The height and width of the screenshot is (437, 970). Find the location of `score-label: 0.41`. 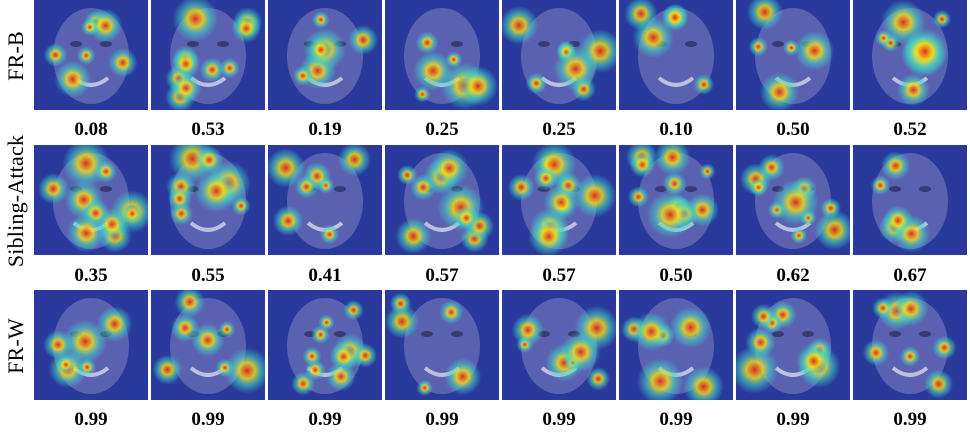

score-label: 0.41 is located at coordinates (325, 275).